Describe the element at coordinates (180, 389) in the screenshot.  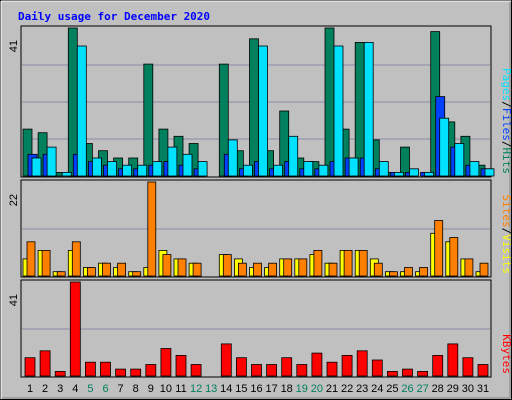
I see `day-label-11: 11` at that location.